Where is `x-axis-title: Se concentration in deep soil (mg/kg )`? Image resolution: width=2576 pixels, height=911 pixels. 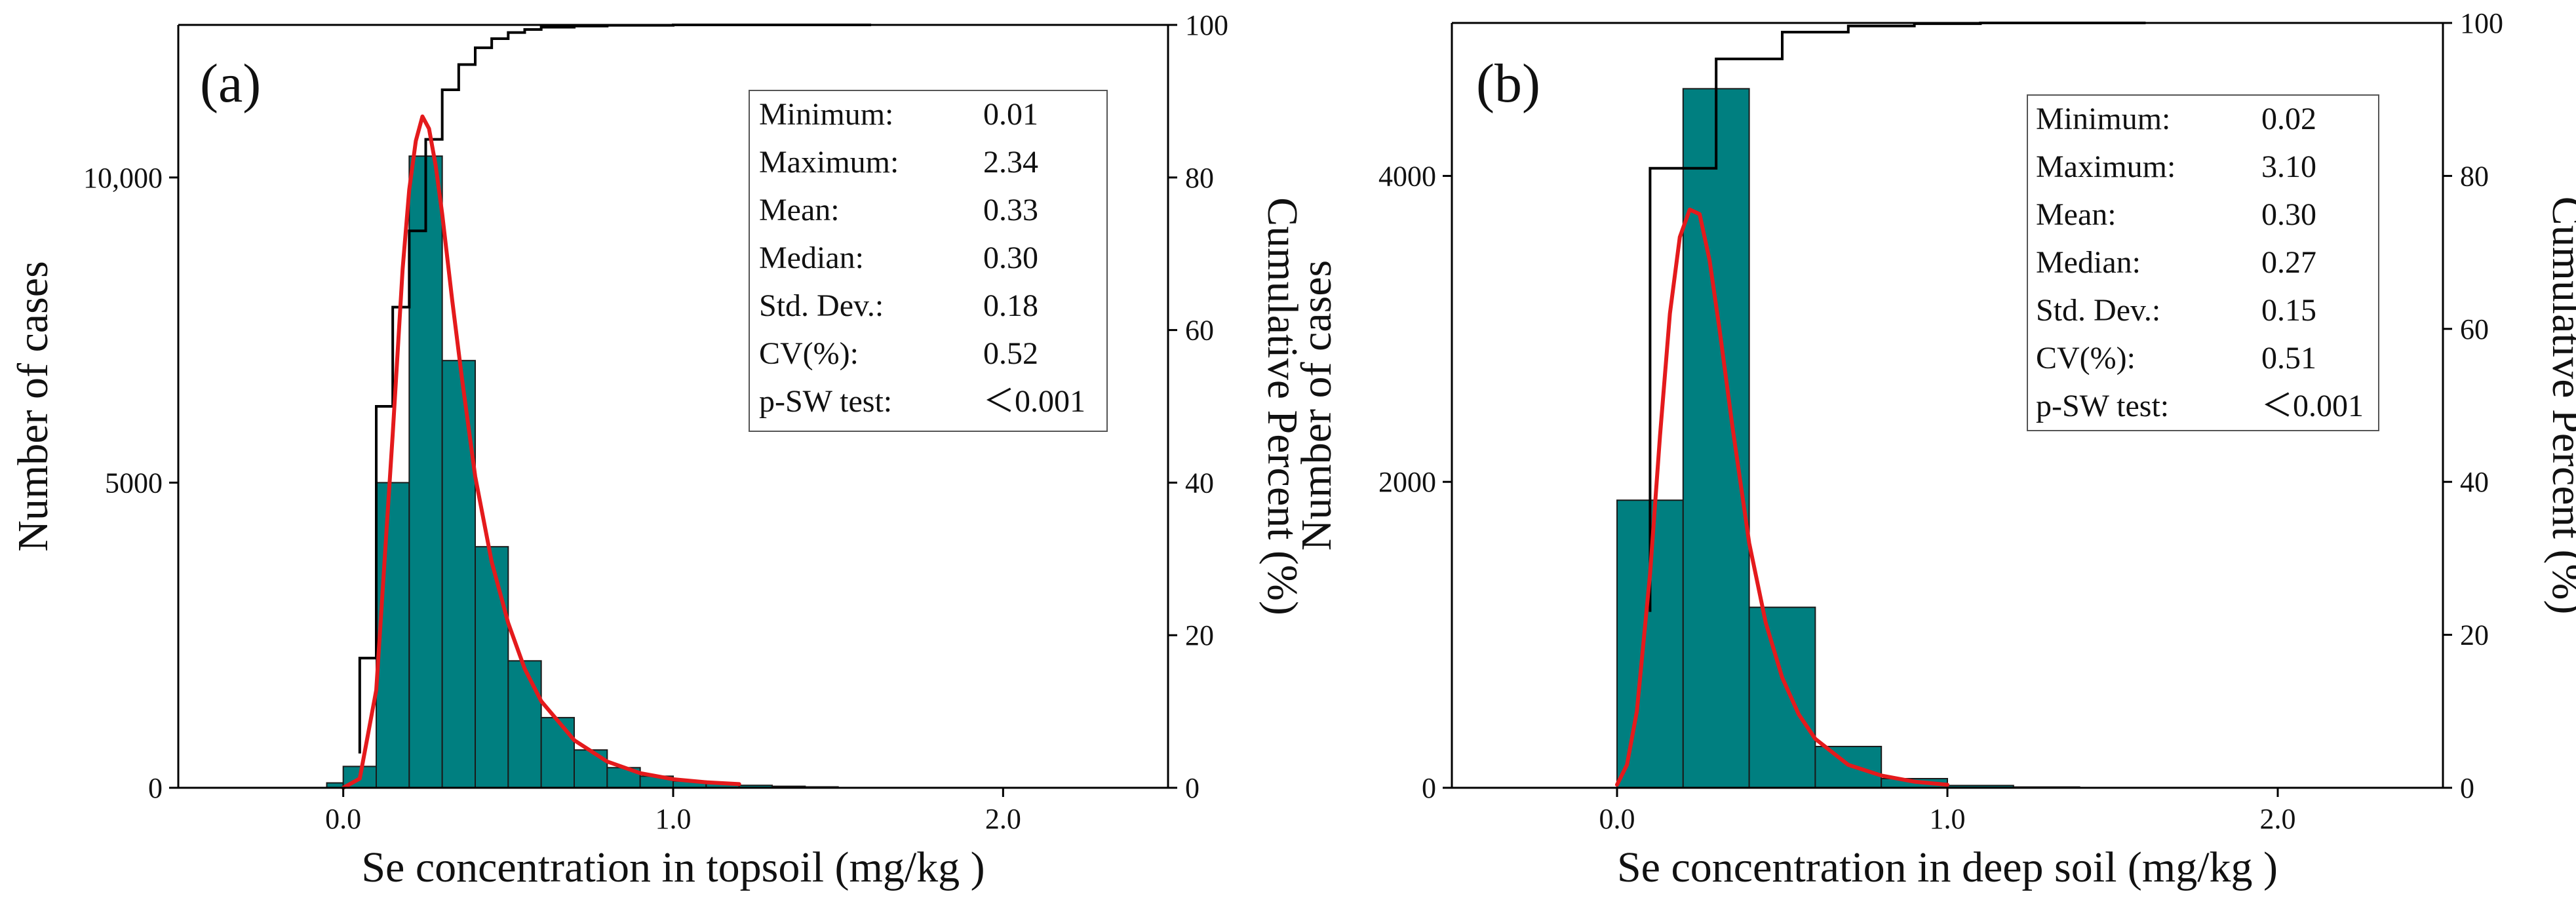
x-axis-title: Se concentration in deep soil (mg/kg ) is located at coordinates (1947, 867).